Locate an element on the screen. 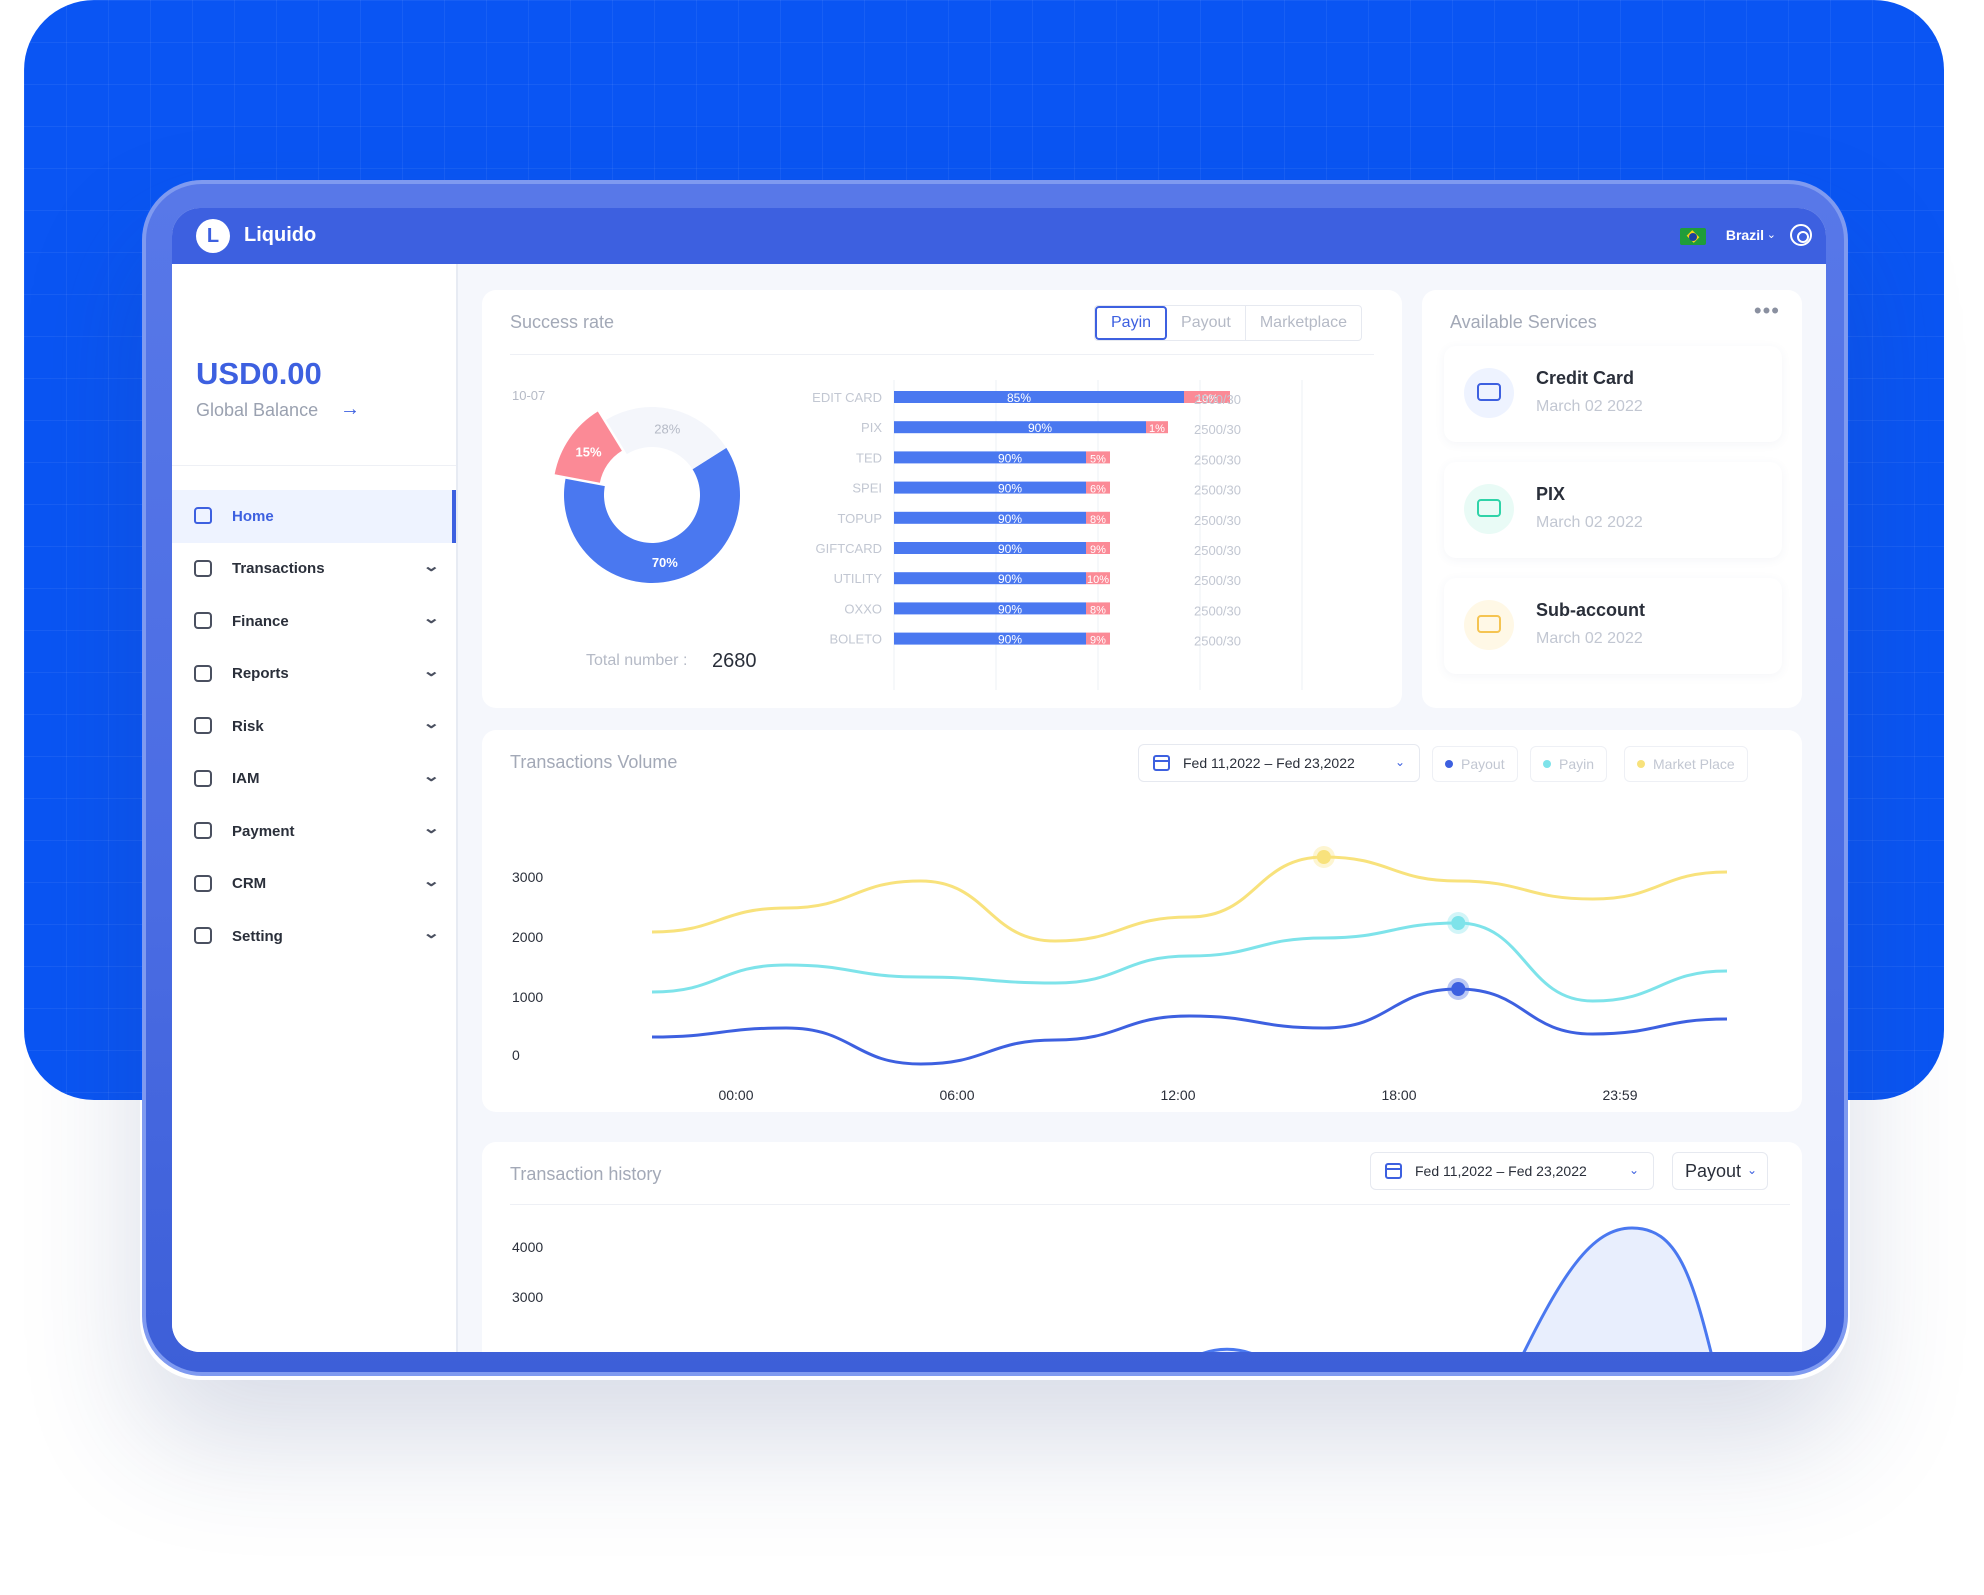 This screenshot has height=1595, width=1984. sidebar-item-setting: Setting ⌄ is located at coordinates (314, 936).